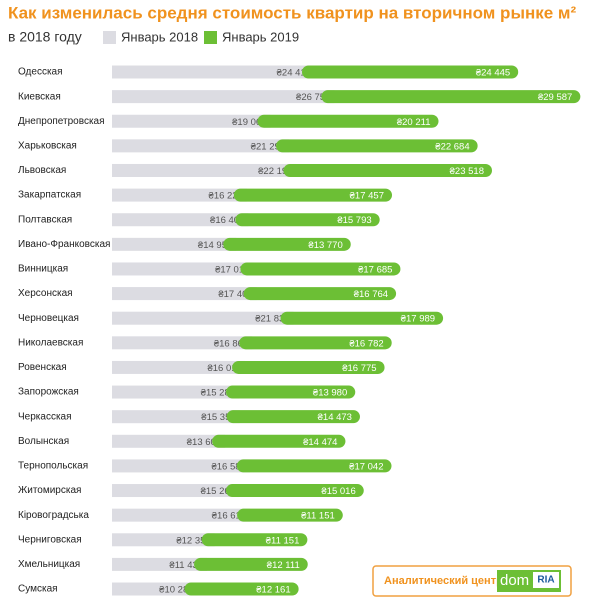 This screenshot has height=612, width=590. I want to click on value-label: ₴16 011, so click(224, 368).